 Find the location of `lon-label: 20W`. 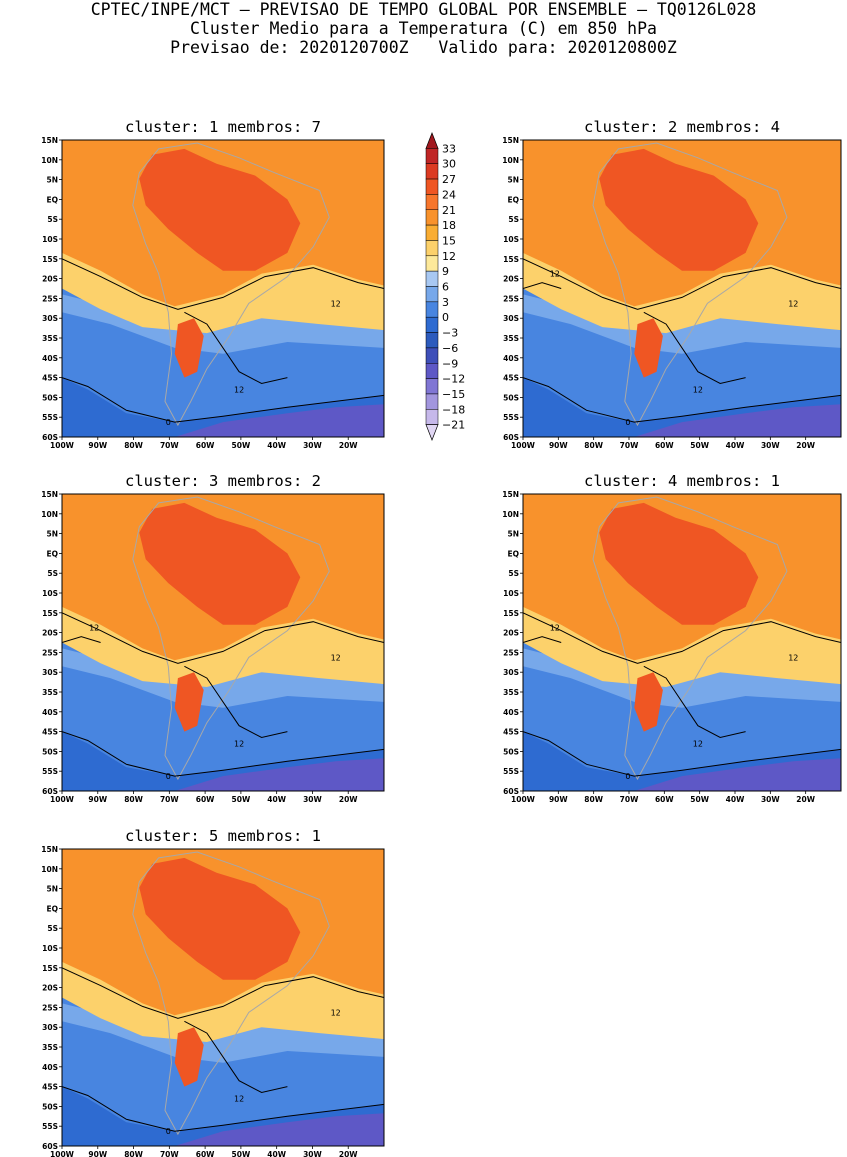

lon-label: 20W is located at coordinates (805, 445).